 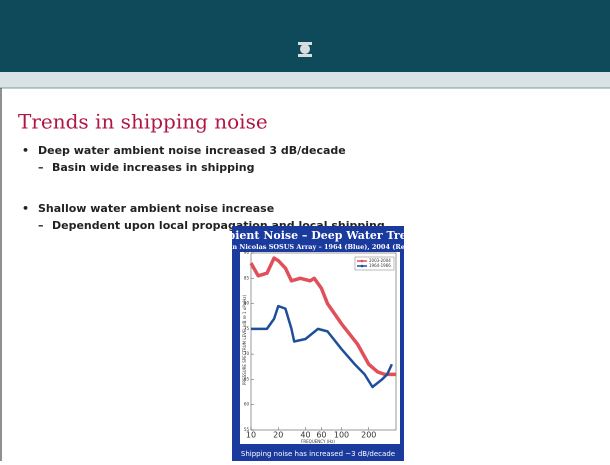 I want to click on sub-text: Basin wide increases in shipping, so click(x=153, y=167).